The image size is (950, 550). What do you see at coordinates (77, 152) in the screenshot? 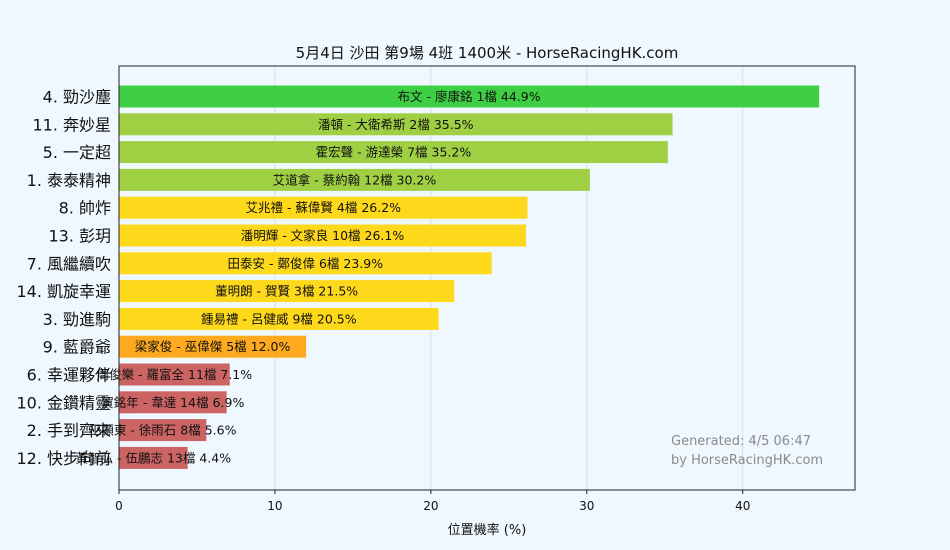
I see `horse-label: 5. 一定超` at bounding box center [77, 152].